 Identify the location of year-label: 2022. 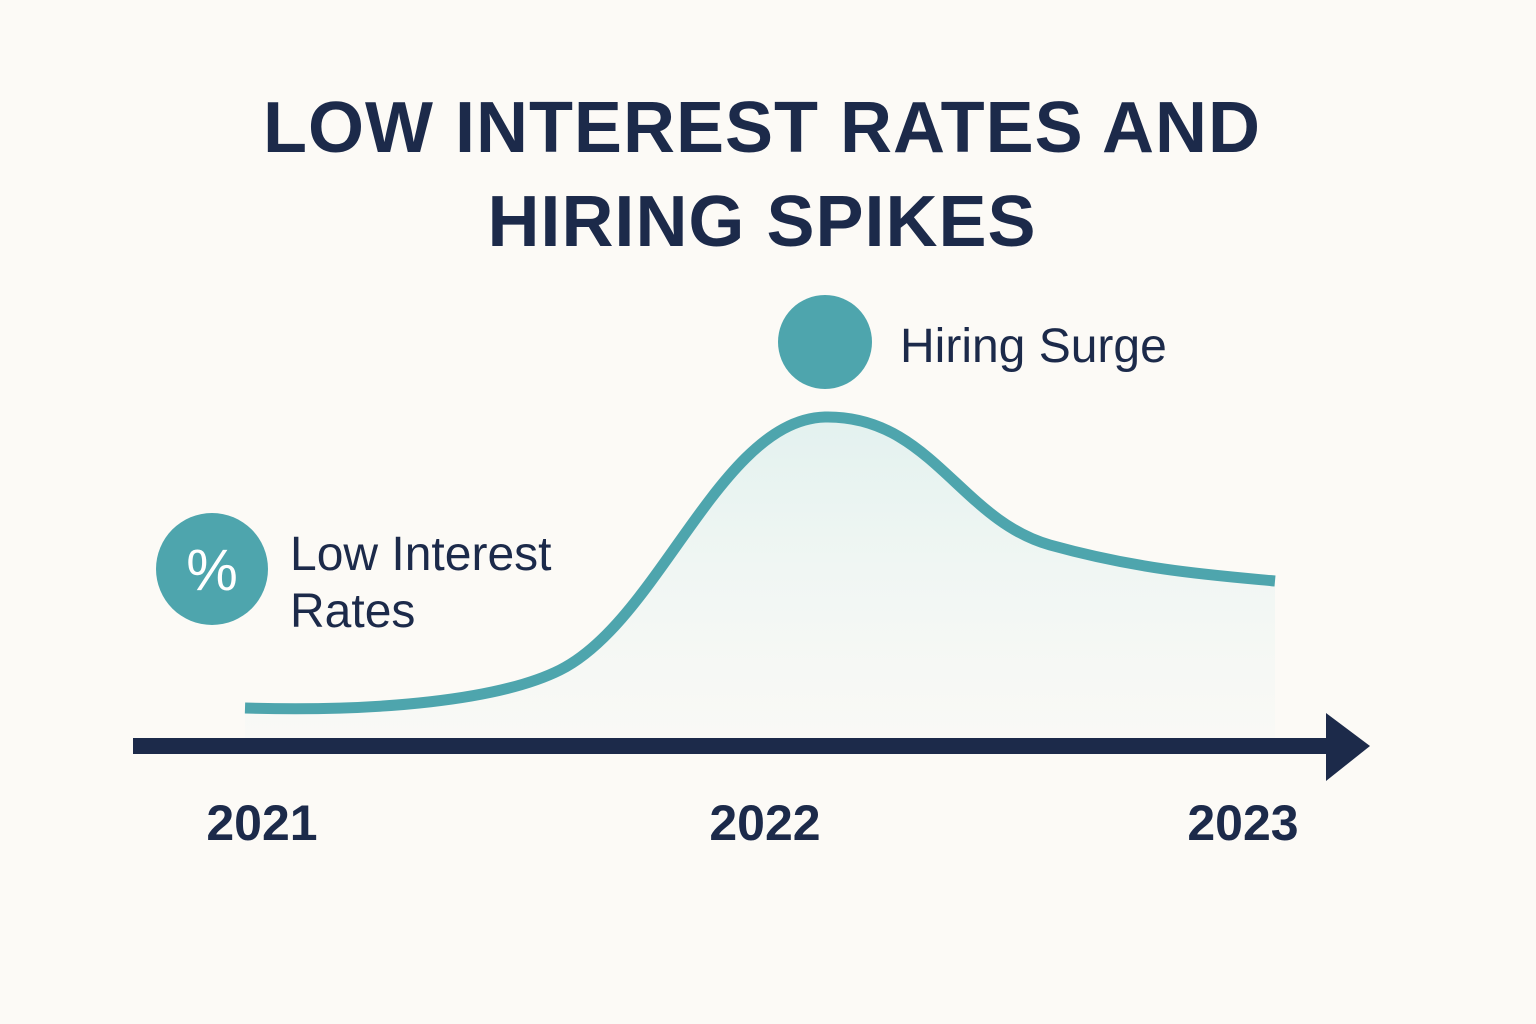
(764, 823).